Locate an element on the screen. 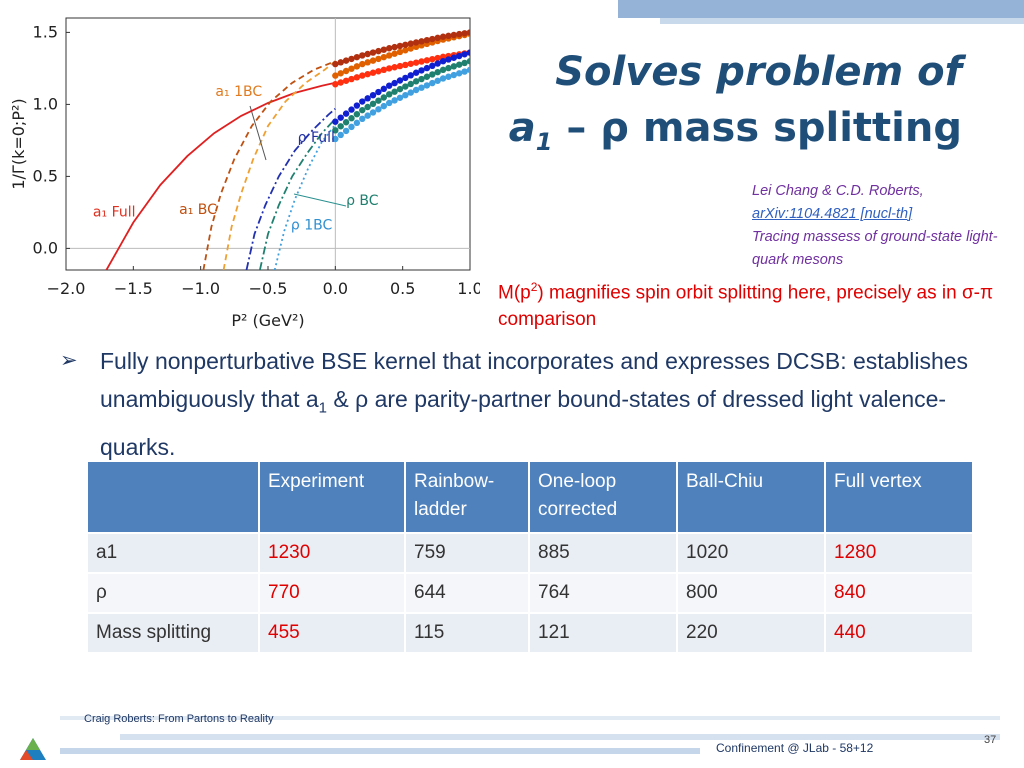  table-cell: 1020 is located at coordinates (751, 553).